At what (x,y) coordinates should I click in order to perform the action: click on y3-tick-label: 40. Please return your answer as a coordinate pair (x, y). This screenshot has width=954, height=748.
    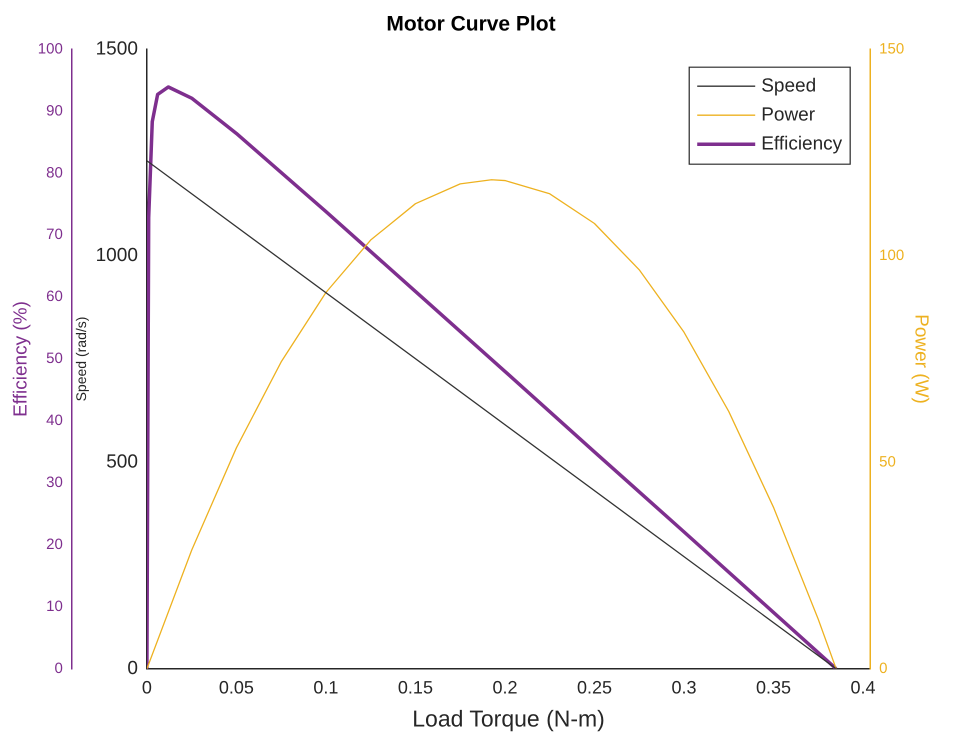
    Looking at the image, I should click on (54, 421).